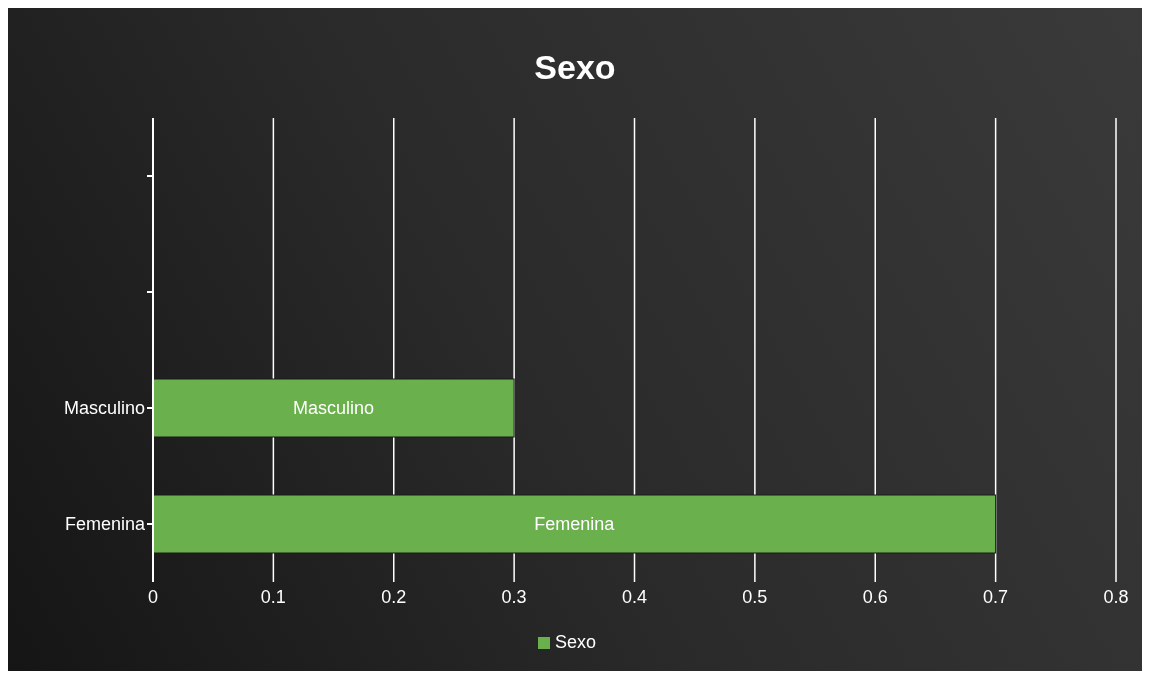 Image resolution: width=1150 pixels, height=679 pixels. What do you see at coordinates (575, 524) in the screenshot?
I see `data-label: Femenina` at bounding box center [575, 524].